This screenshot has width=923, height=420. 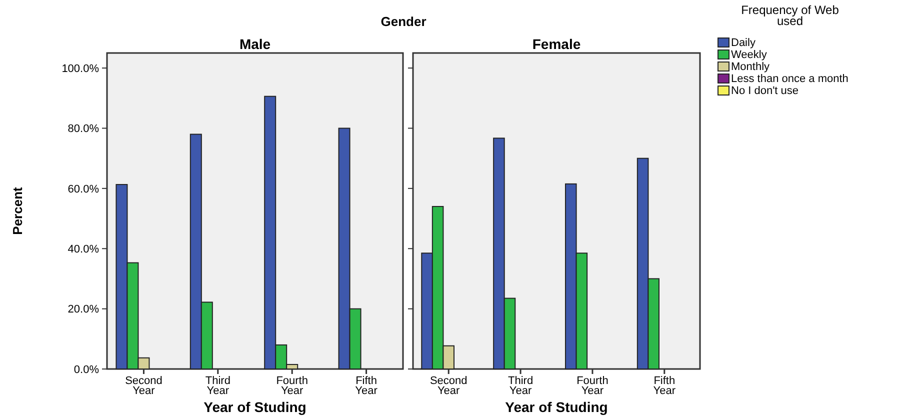 What do you see at coordinates (17, 210) in the screenshot?
I see `y-axis-title: Percent` at bounding box center [17, 210].